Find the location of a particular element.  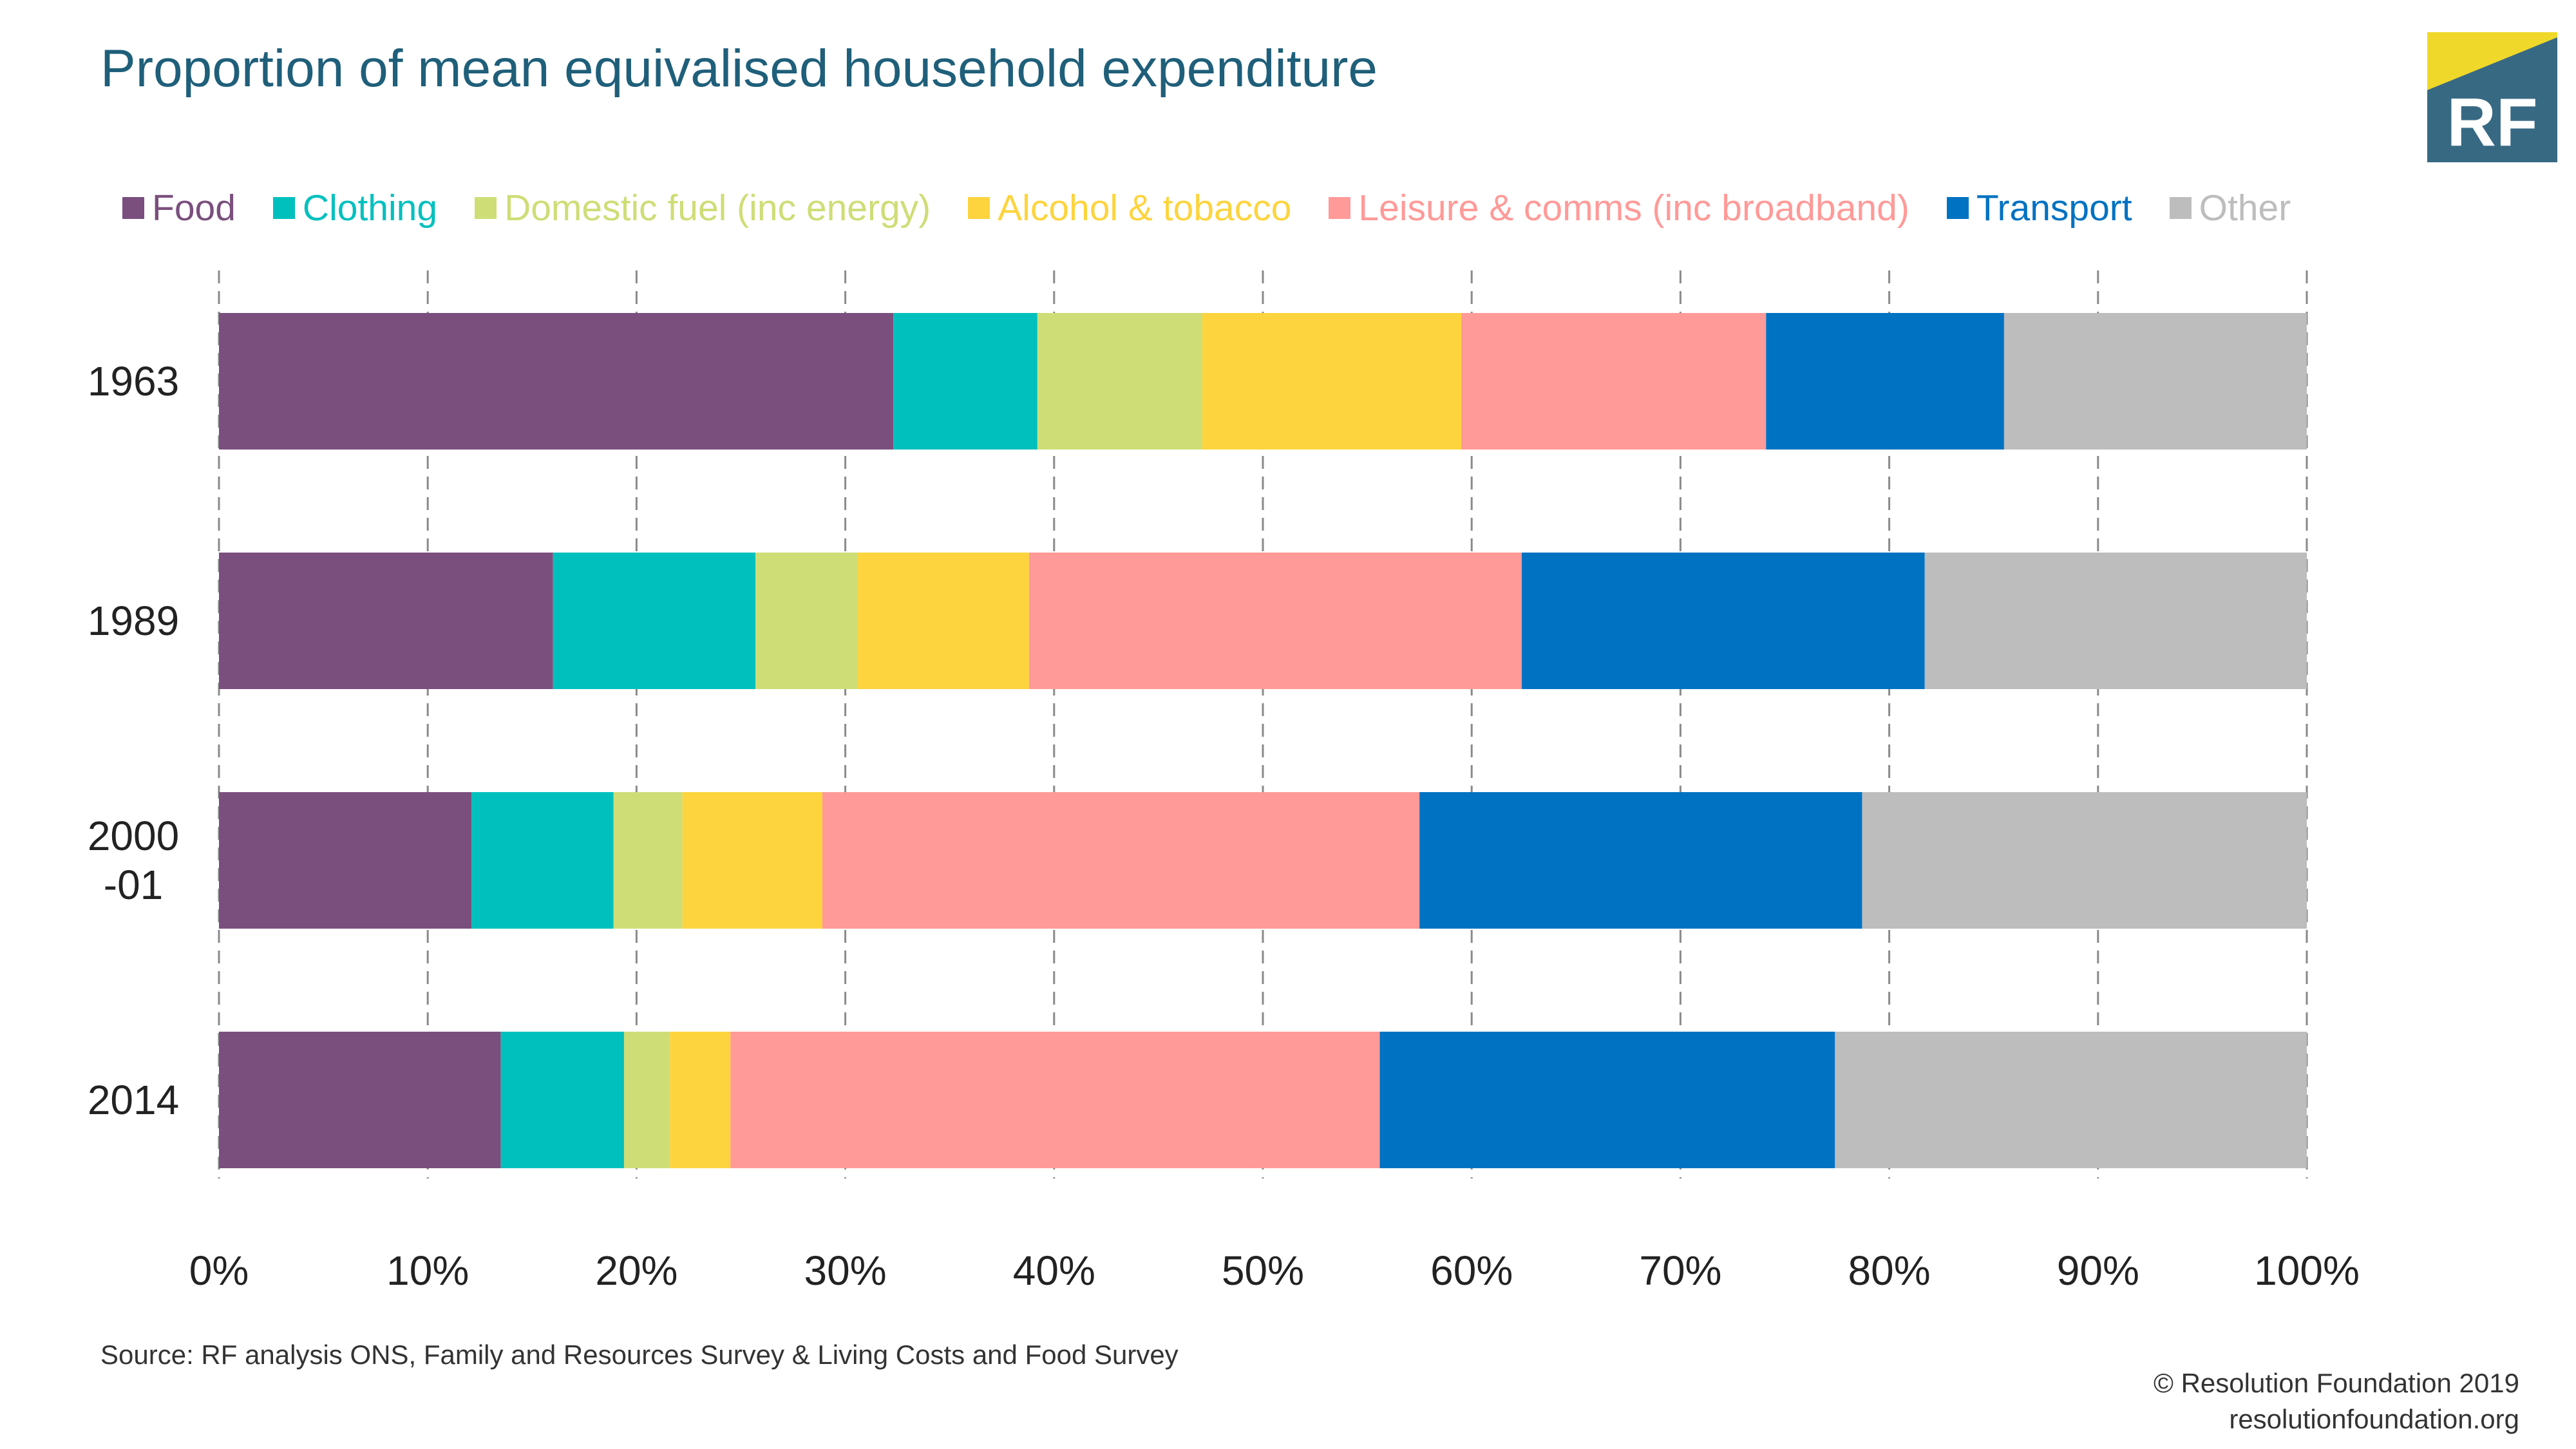

legend-label: Domestic fuel (inc energy) is located at coordinates (717, 208).